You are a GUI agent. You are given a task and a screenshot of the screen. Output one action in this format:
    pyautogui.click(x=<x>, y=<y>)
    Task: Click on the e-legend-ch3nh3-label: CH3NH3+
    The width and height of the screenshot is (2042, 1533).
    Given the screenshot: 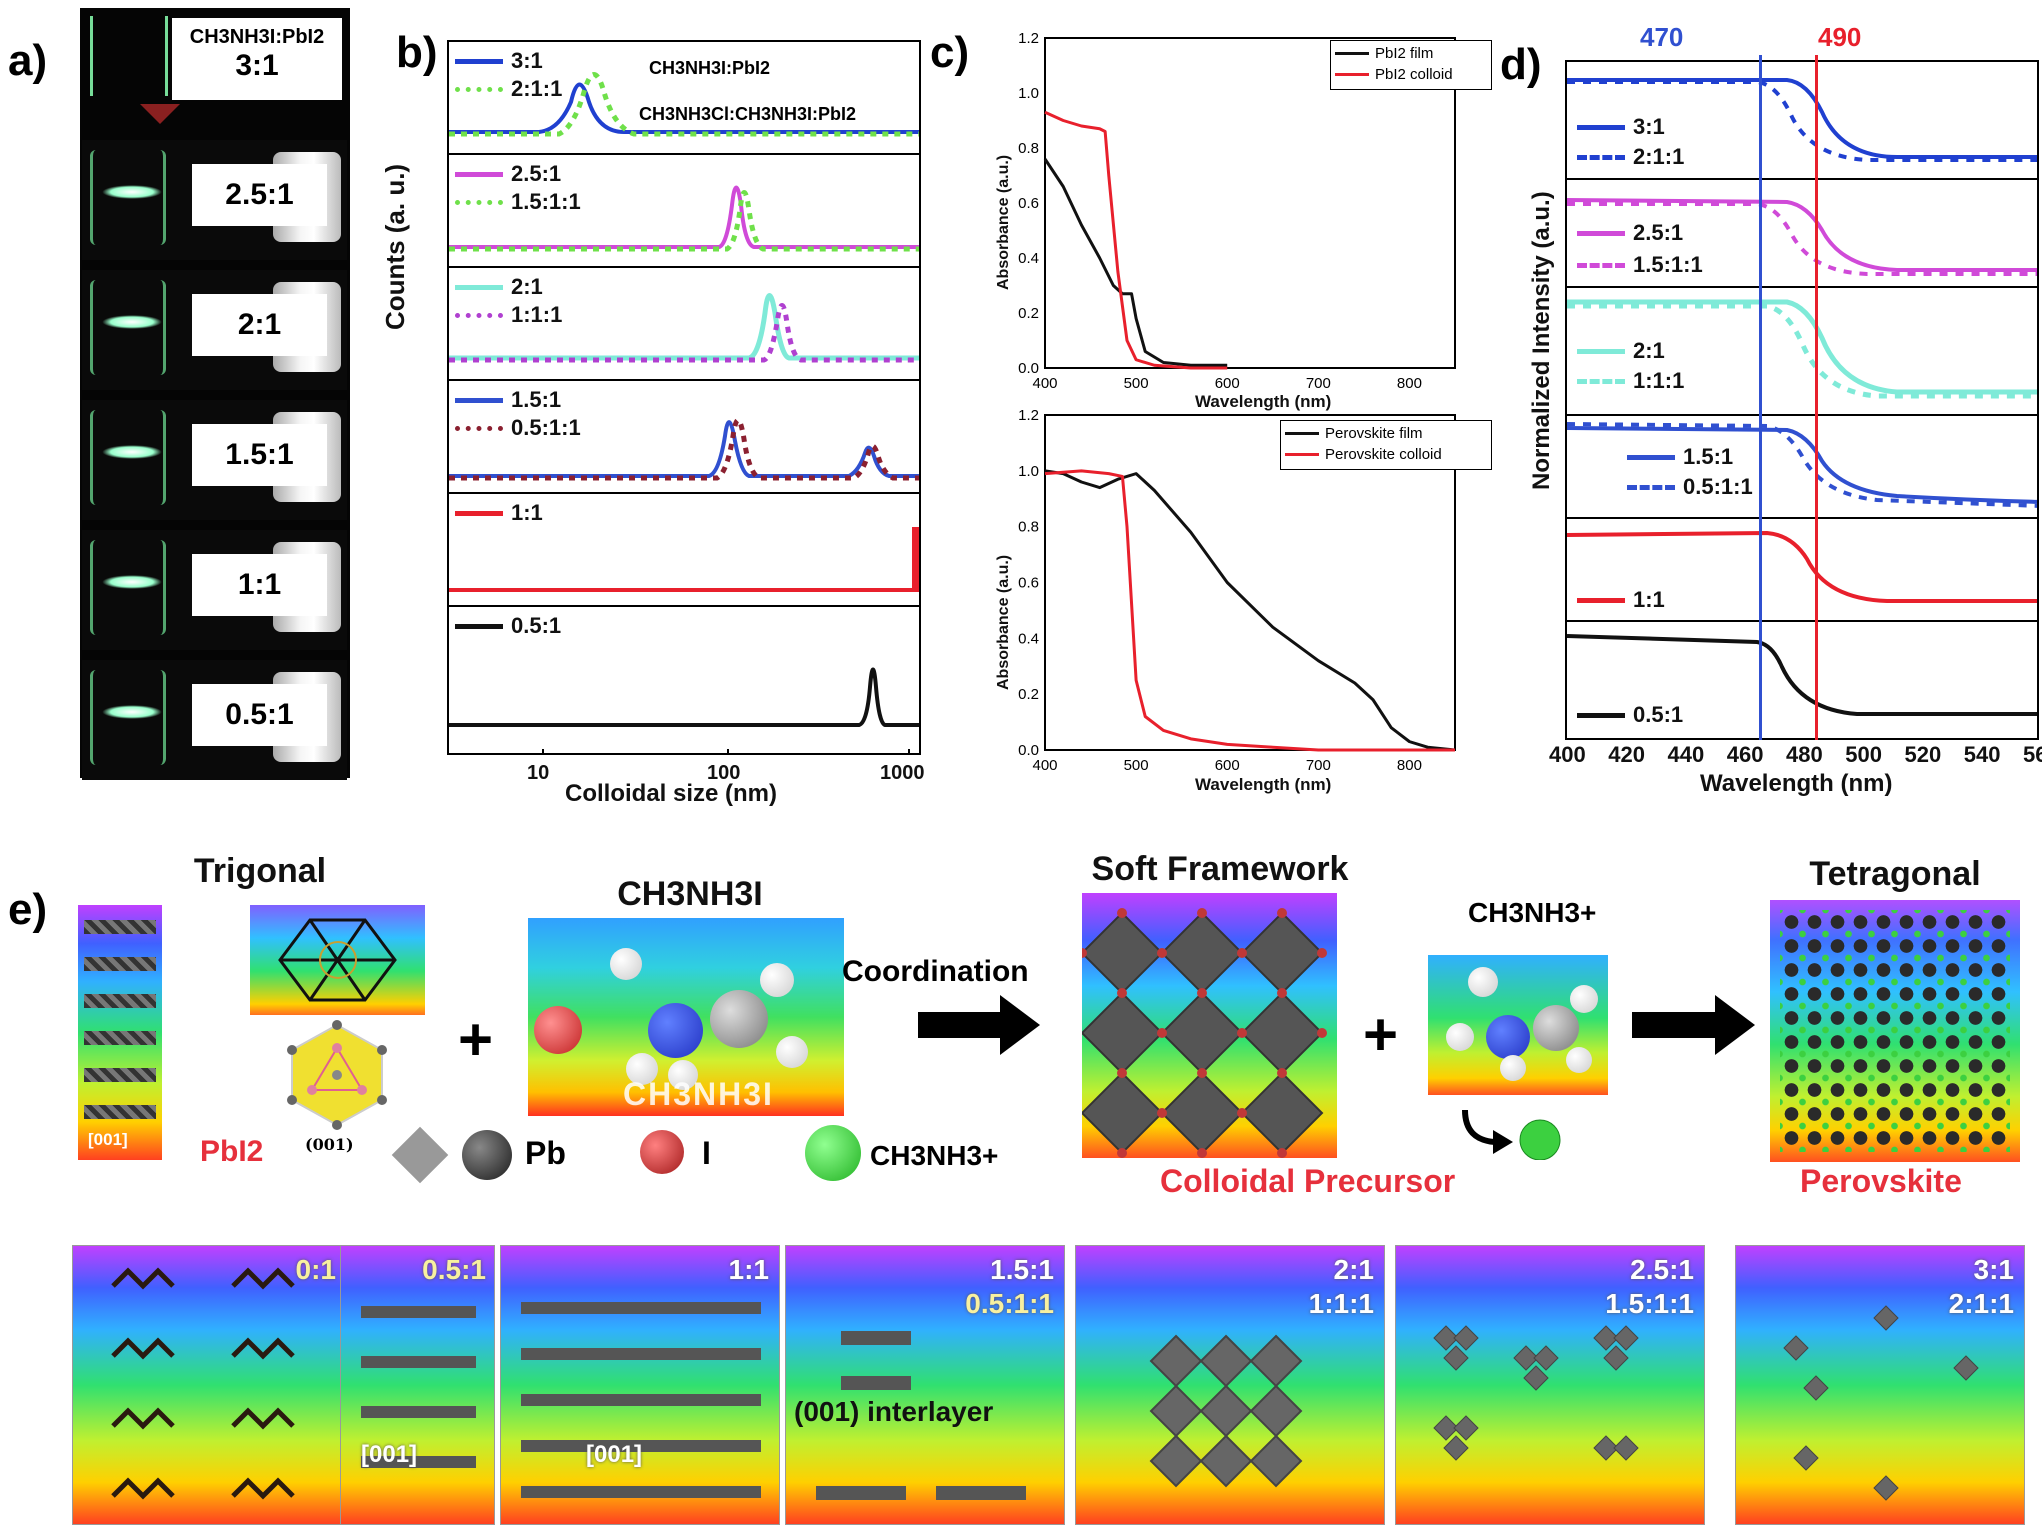 What is the action you would take?
    pyautogui.click(x=934, y=1155)
    